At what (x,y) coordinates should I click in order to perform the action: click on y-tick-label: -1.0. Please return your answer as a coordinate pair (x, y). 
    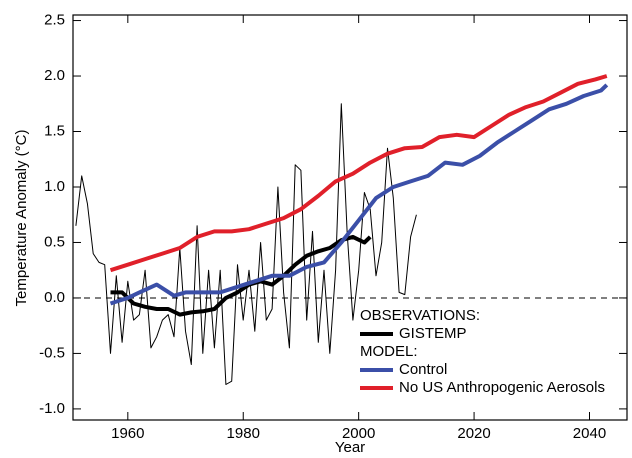
    Looking at the image, I should click on (52, 408).